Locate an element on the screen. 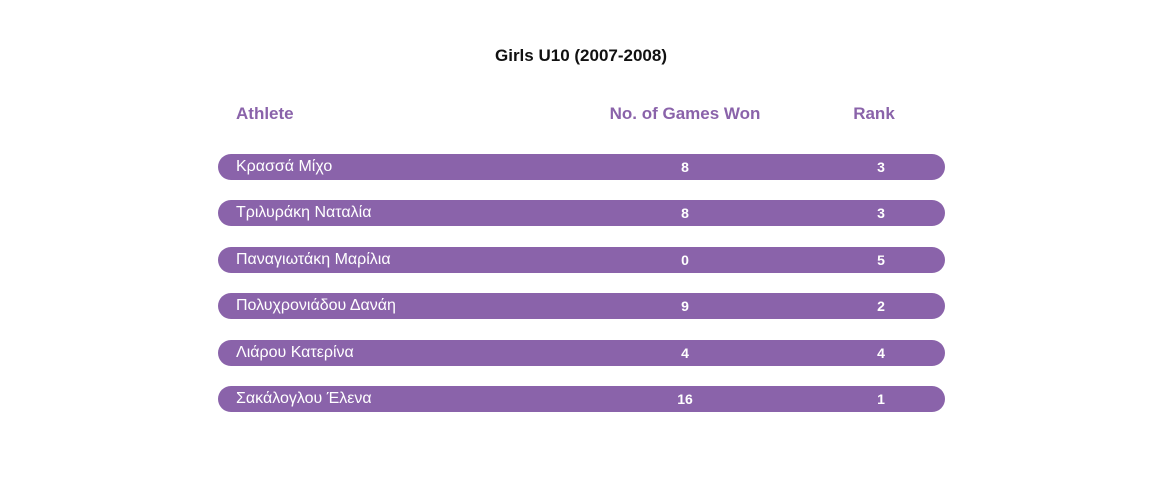 The width and height of the screenshot is (1170, 492). table-row: Κρασσά Μίχο 8 3 is located at coordinates (581, 167).